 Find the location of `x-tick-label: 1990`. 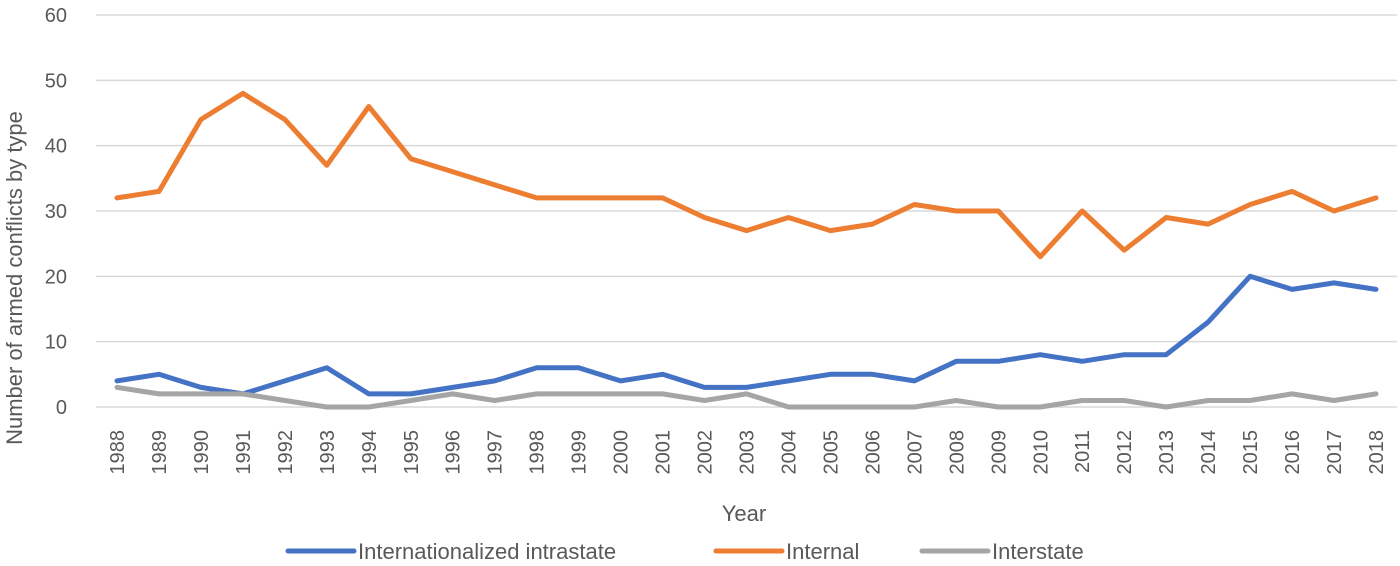

x-tick-label: 1990 is located at coordinates (202, 452).